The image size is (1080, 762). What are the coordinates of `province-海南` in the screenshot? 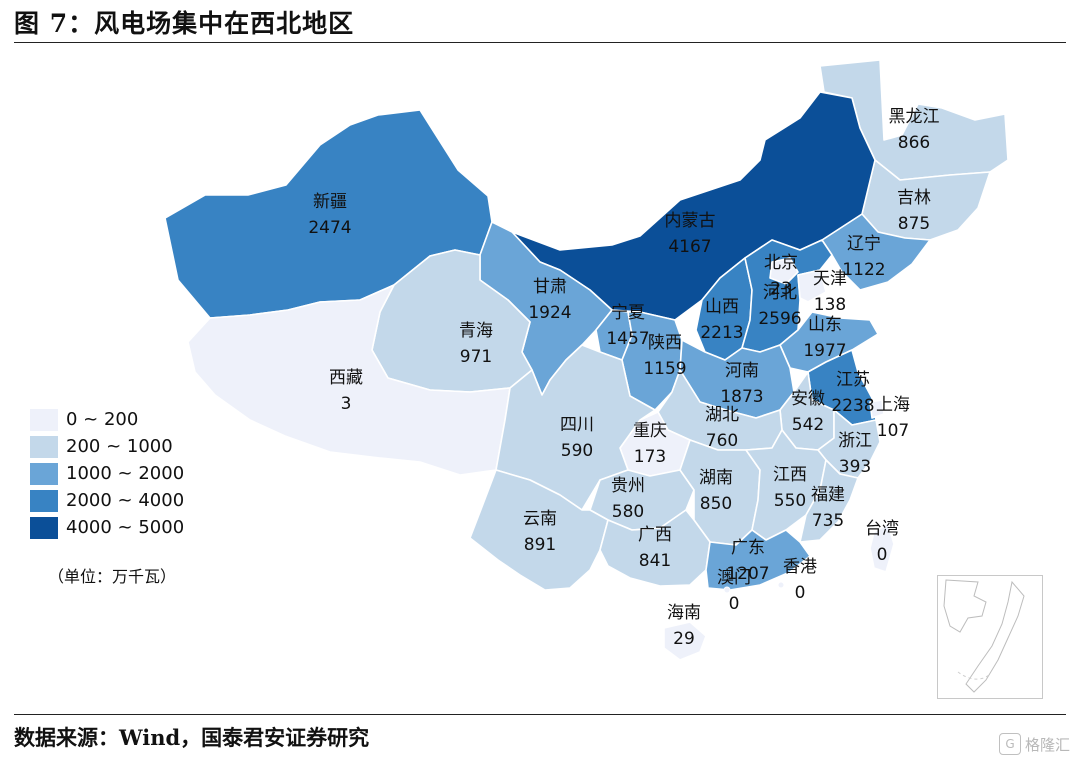 It's located at (685, 641).